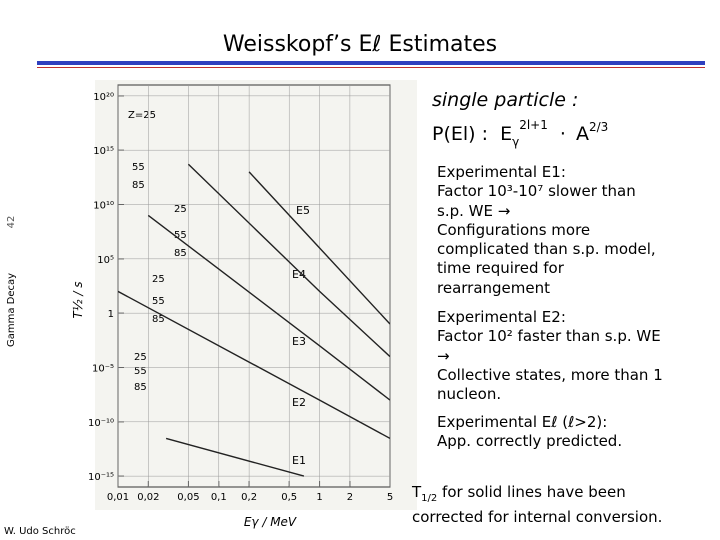 The width and height of the screenshot is (720, 540). I want to click on y-axis-label: T½ / s, so click(78, 300).